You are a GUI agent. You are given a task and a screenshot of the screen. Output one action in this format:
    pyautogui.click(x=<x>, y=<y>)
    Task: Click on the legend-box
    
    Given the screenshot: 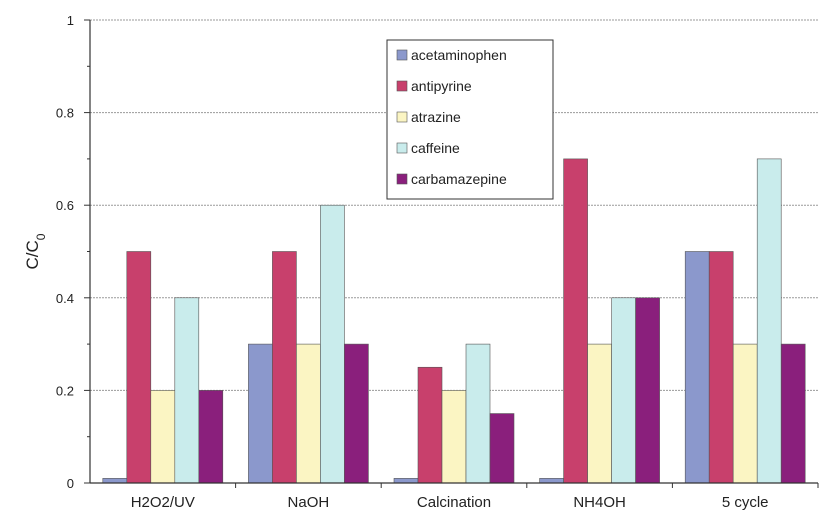 What is the action you would take?
    pyautogui.click(x=470, y=119)
    